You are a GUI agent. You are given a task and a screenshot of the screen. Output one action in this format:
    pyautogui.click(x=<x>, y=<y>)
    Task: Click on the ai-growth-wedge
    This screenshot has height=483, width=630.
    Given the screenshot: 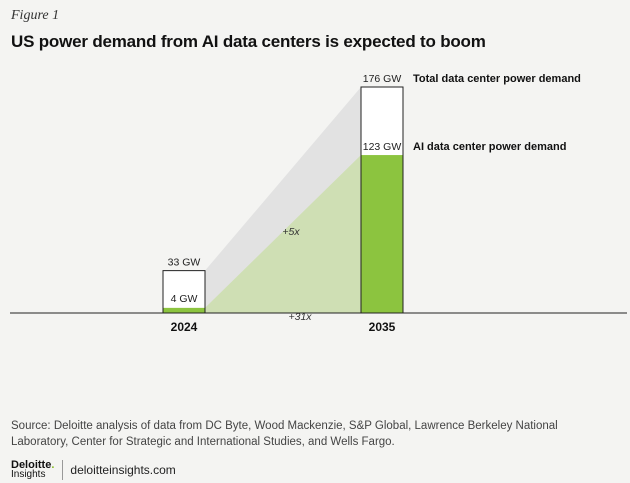 What is the action you would take?
    pyautogui.click(x=283, y=234)
    